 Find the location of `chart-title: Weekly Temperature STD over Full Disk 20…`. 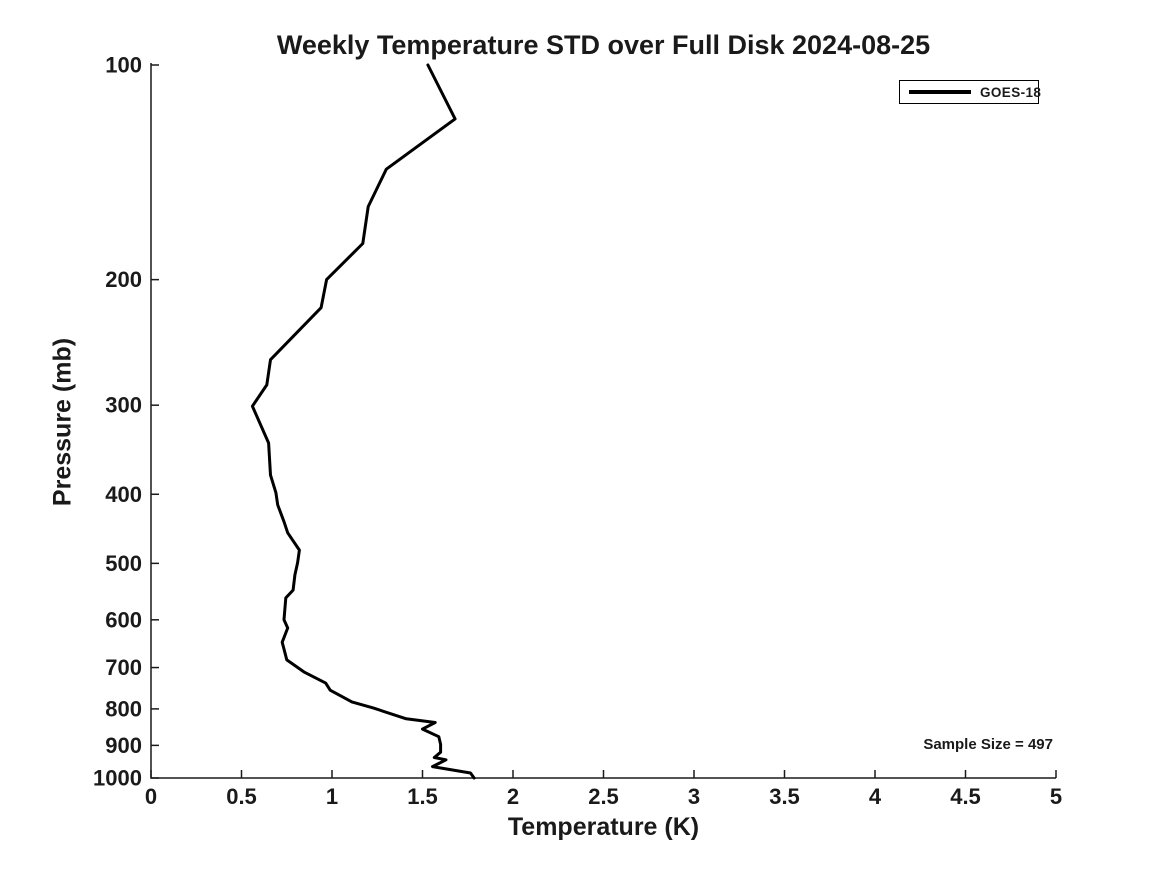

chart-title: Weekly Temperature STD over Full Disk 20… is located at coordinates (603, 45).